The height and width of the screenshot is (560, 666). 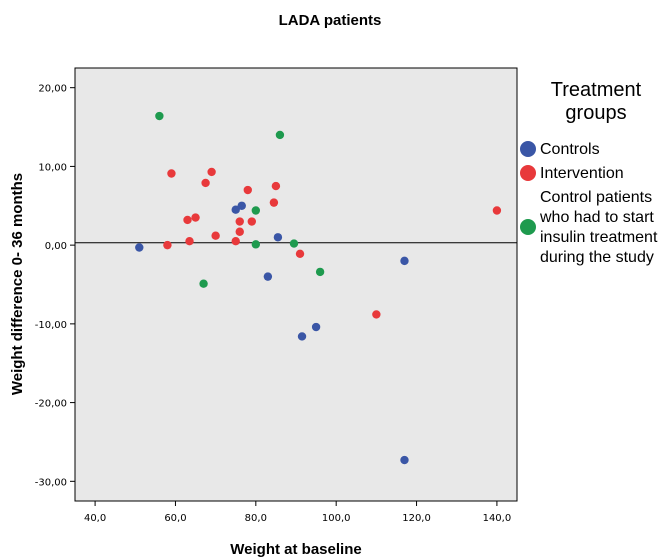 I want to click on y-axis-label: Weight difference 0- 36 months, so click(x=17, y=284).